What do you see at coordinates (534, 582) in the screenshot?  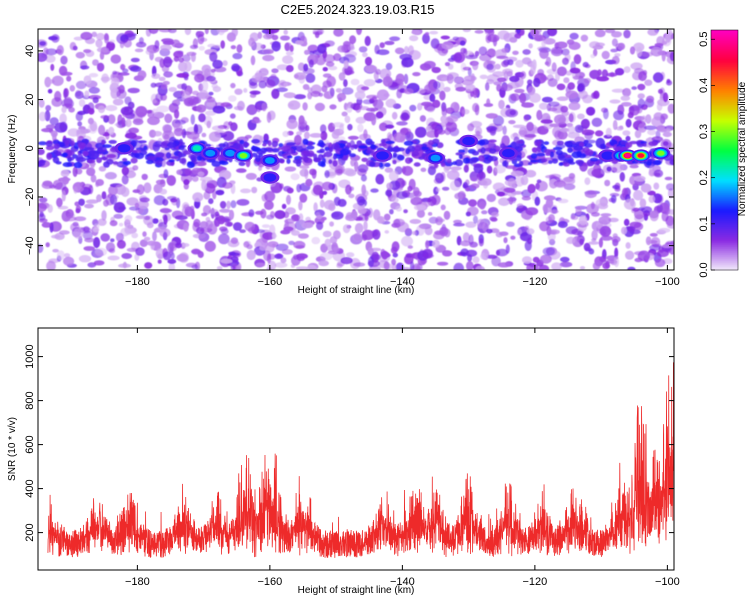 I see `x-tick-label: −120` at bounding box center [534, 582].